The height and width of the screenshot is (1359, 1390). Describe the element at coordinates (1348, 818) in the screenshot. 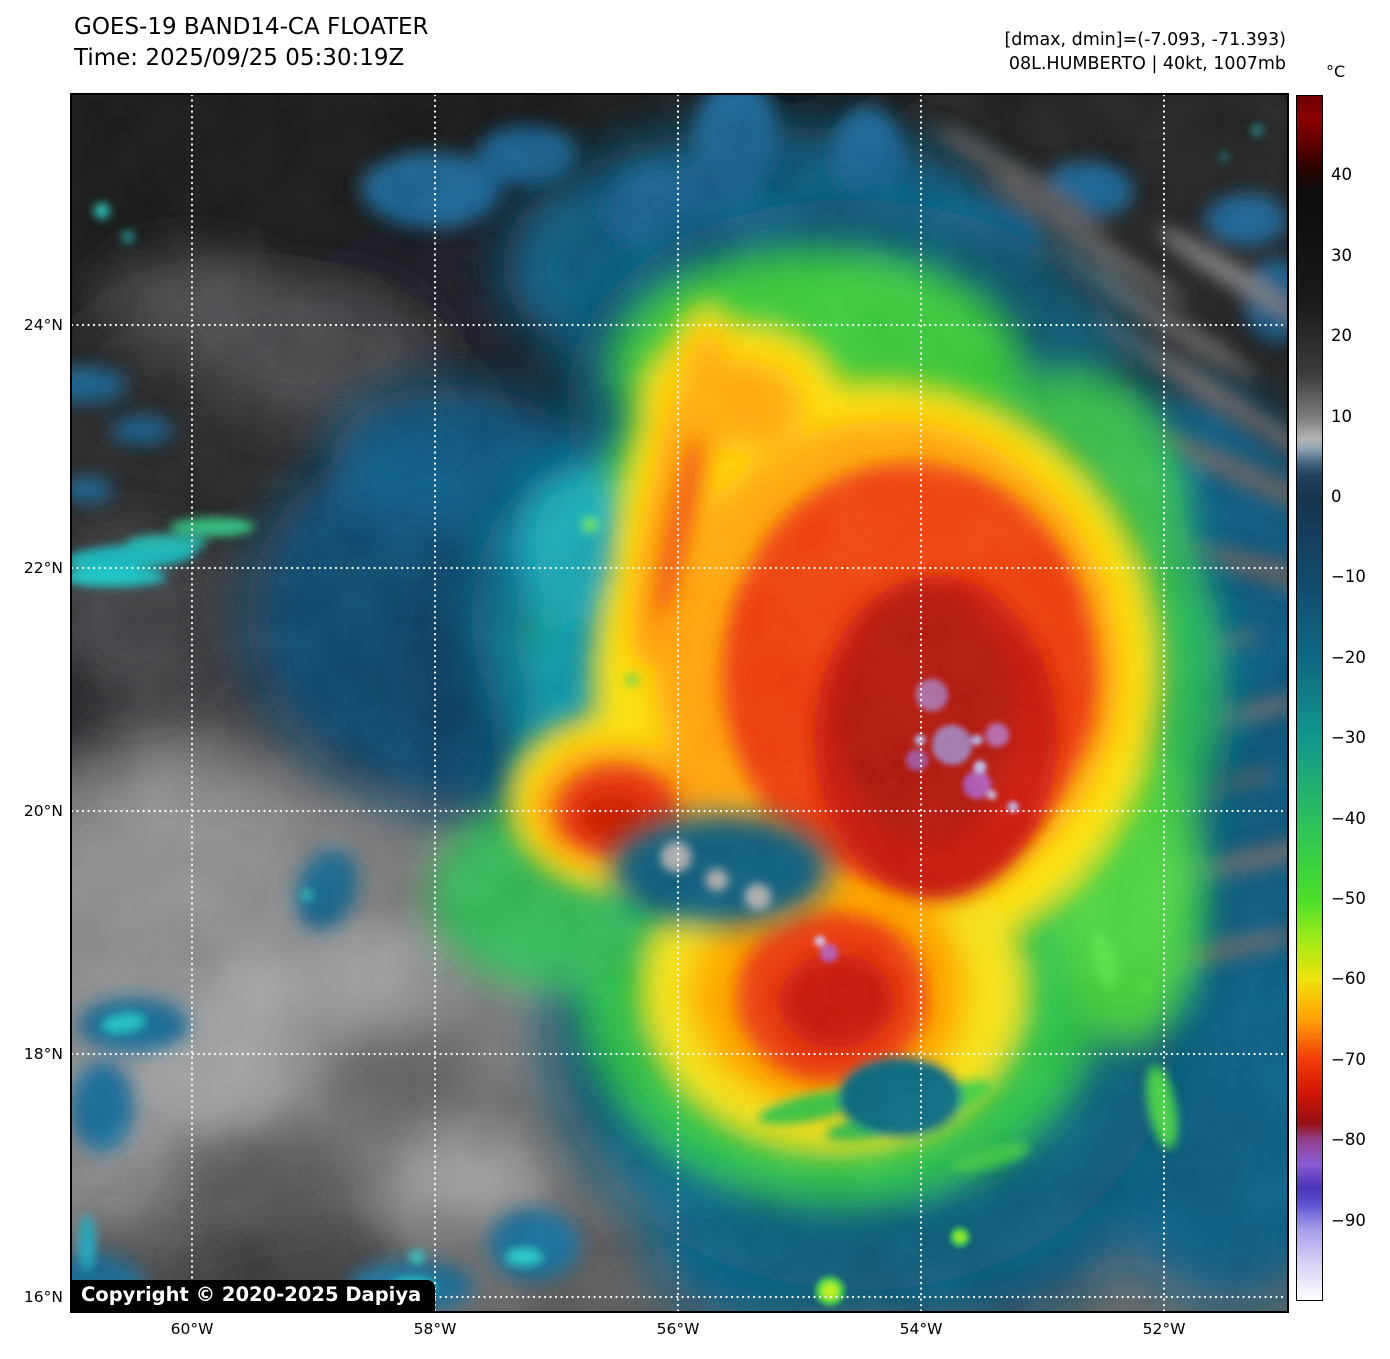

I see `colorbar-tick-label: −40` at that location.